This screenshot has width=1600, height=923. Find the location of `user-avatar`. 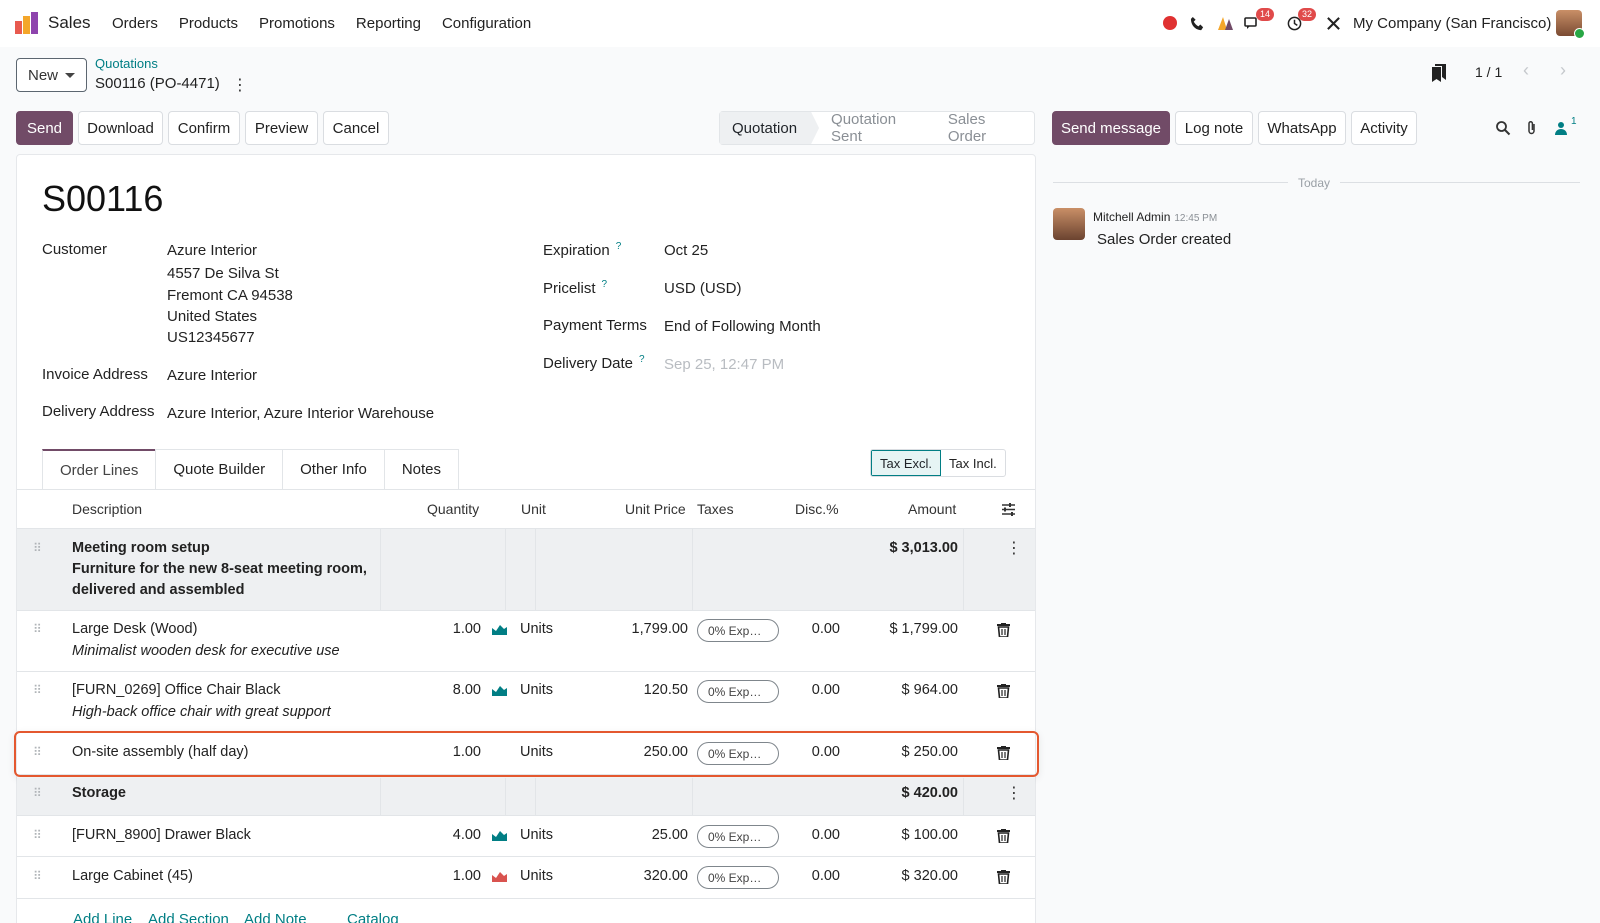

user-avatar is located at coordinates (1570, 24).